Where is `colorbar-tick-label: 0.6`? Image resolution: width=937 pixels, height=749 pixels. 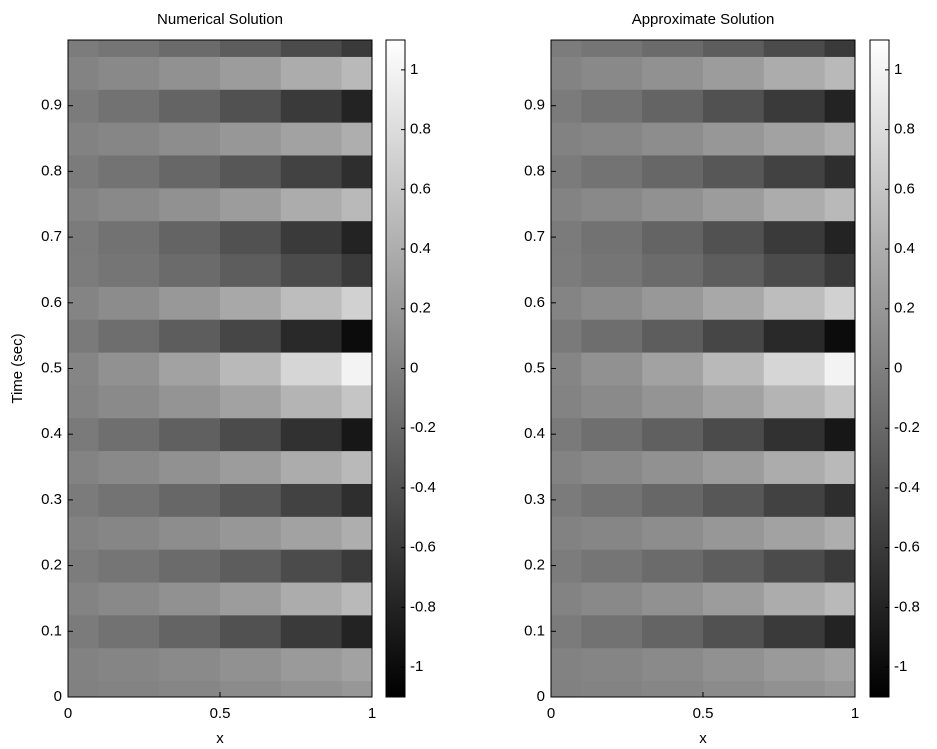
colorbar-tick-label: 0.6 is located at coordinates (420, 188).